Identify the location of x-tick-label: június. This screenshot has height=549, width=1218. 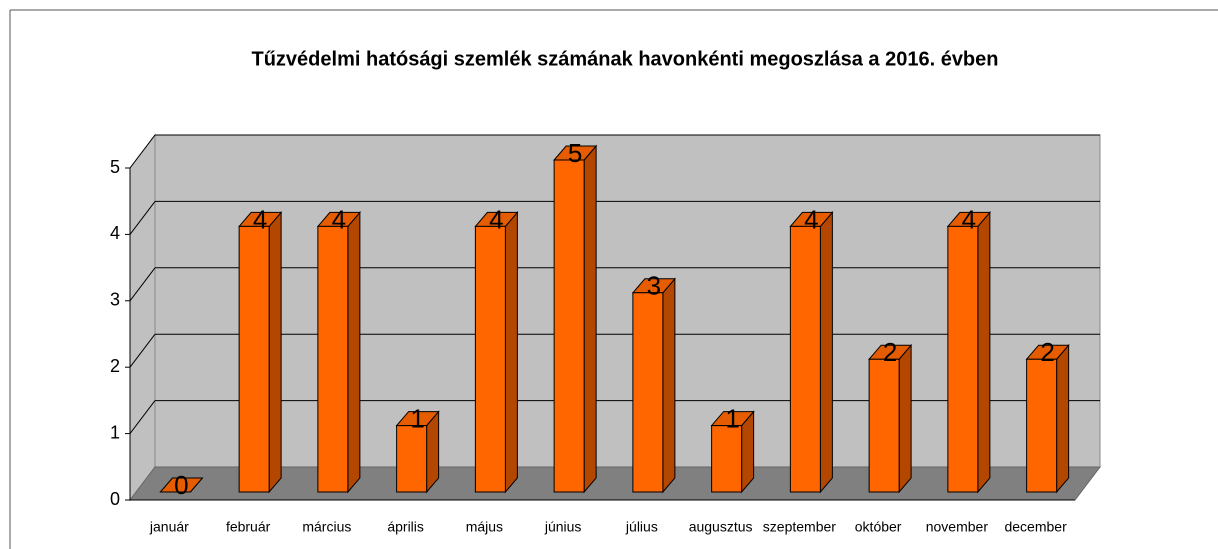
(563, 527).